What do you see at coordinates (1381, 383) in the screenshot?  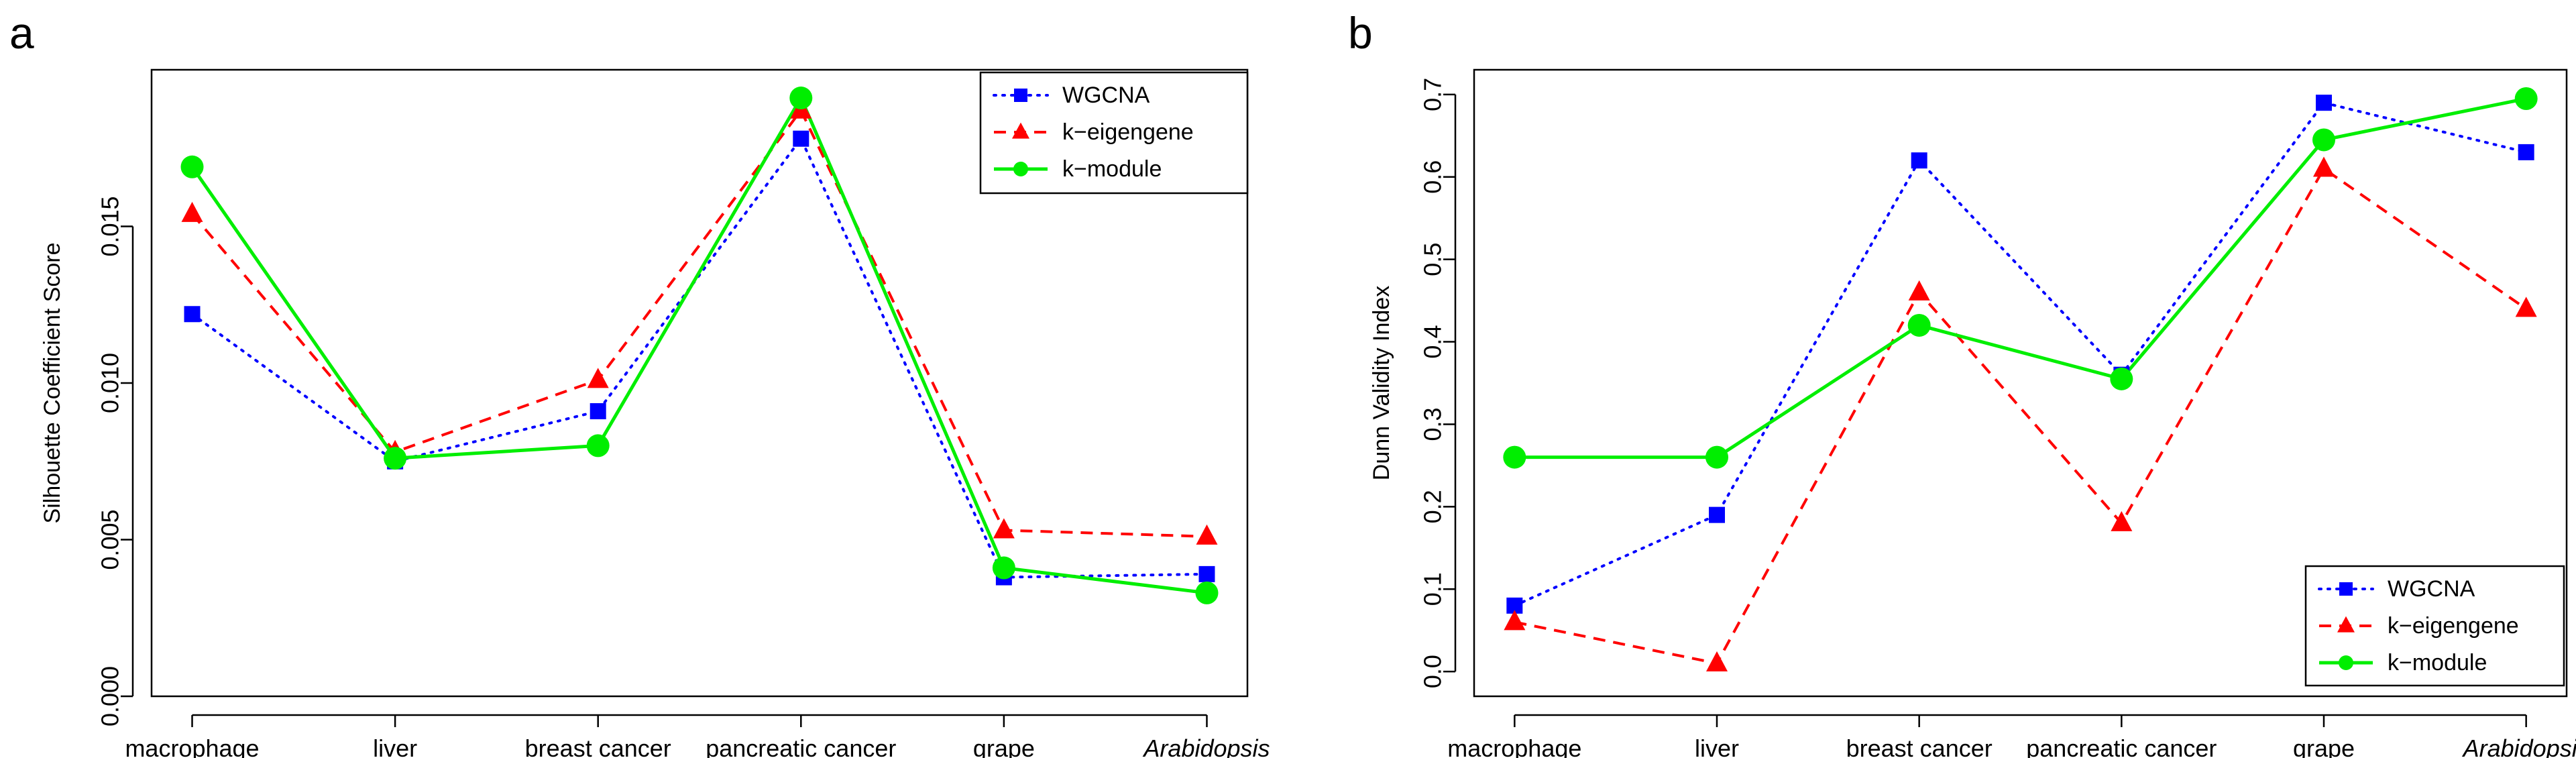 I see `y-axis-title: Dunn Validity Index` at bounding box center [1381, 383].